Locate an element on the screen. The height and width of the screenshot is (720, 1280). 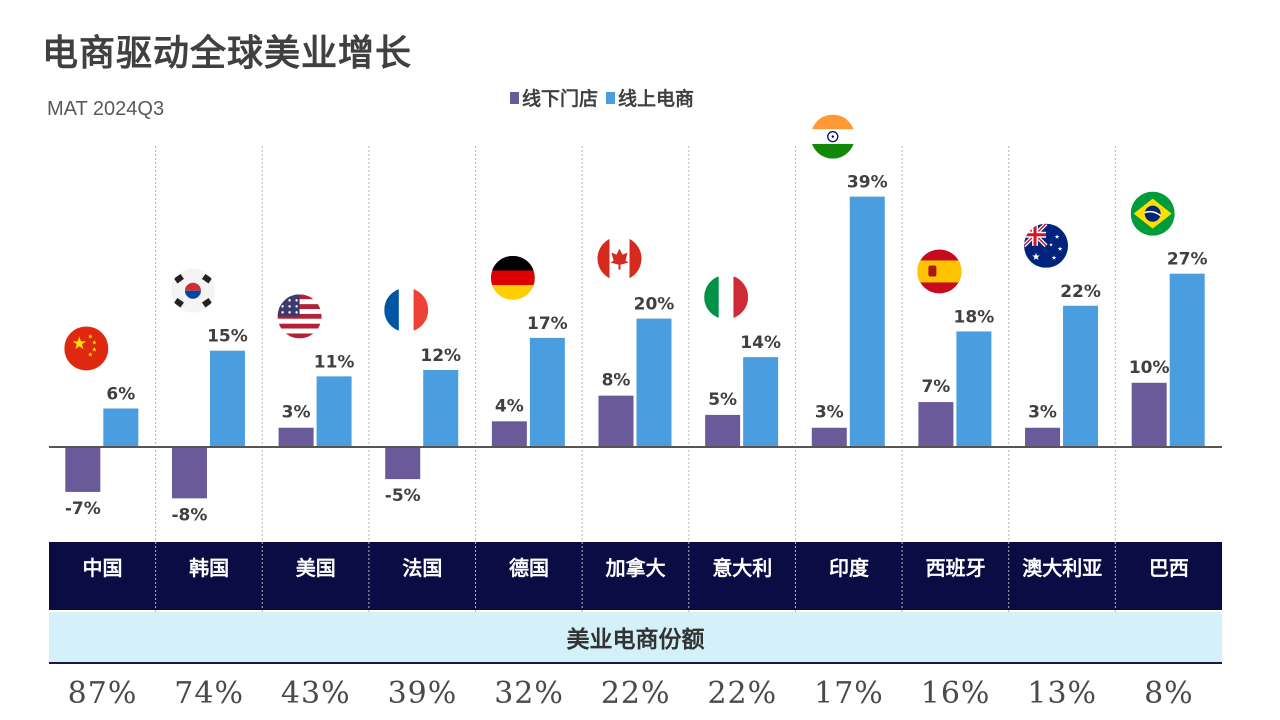
usa-flag-icon is located at coordinates (299, 316).